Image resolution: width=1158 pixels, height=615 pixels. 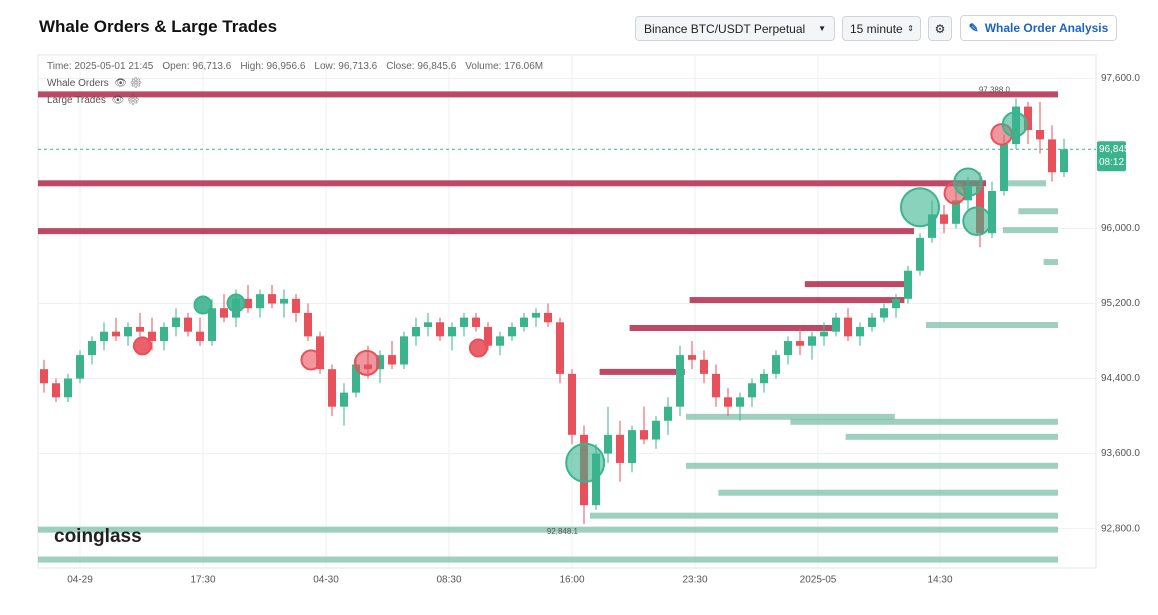 What do you see at coordinates (197, 66) in the screenshot?
I see `info-item: Open: 96,713.6` at bounding box center [197, 66].